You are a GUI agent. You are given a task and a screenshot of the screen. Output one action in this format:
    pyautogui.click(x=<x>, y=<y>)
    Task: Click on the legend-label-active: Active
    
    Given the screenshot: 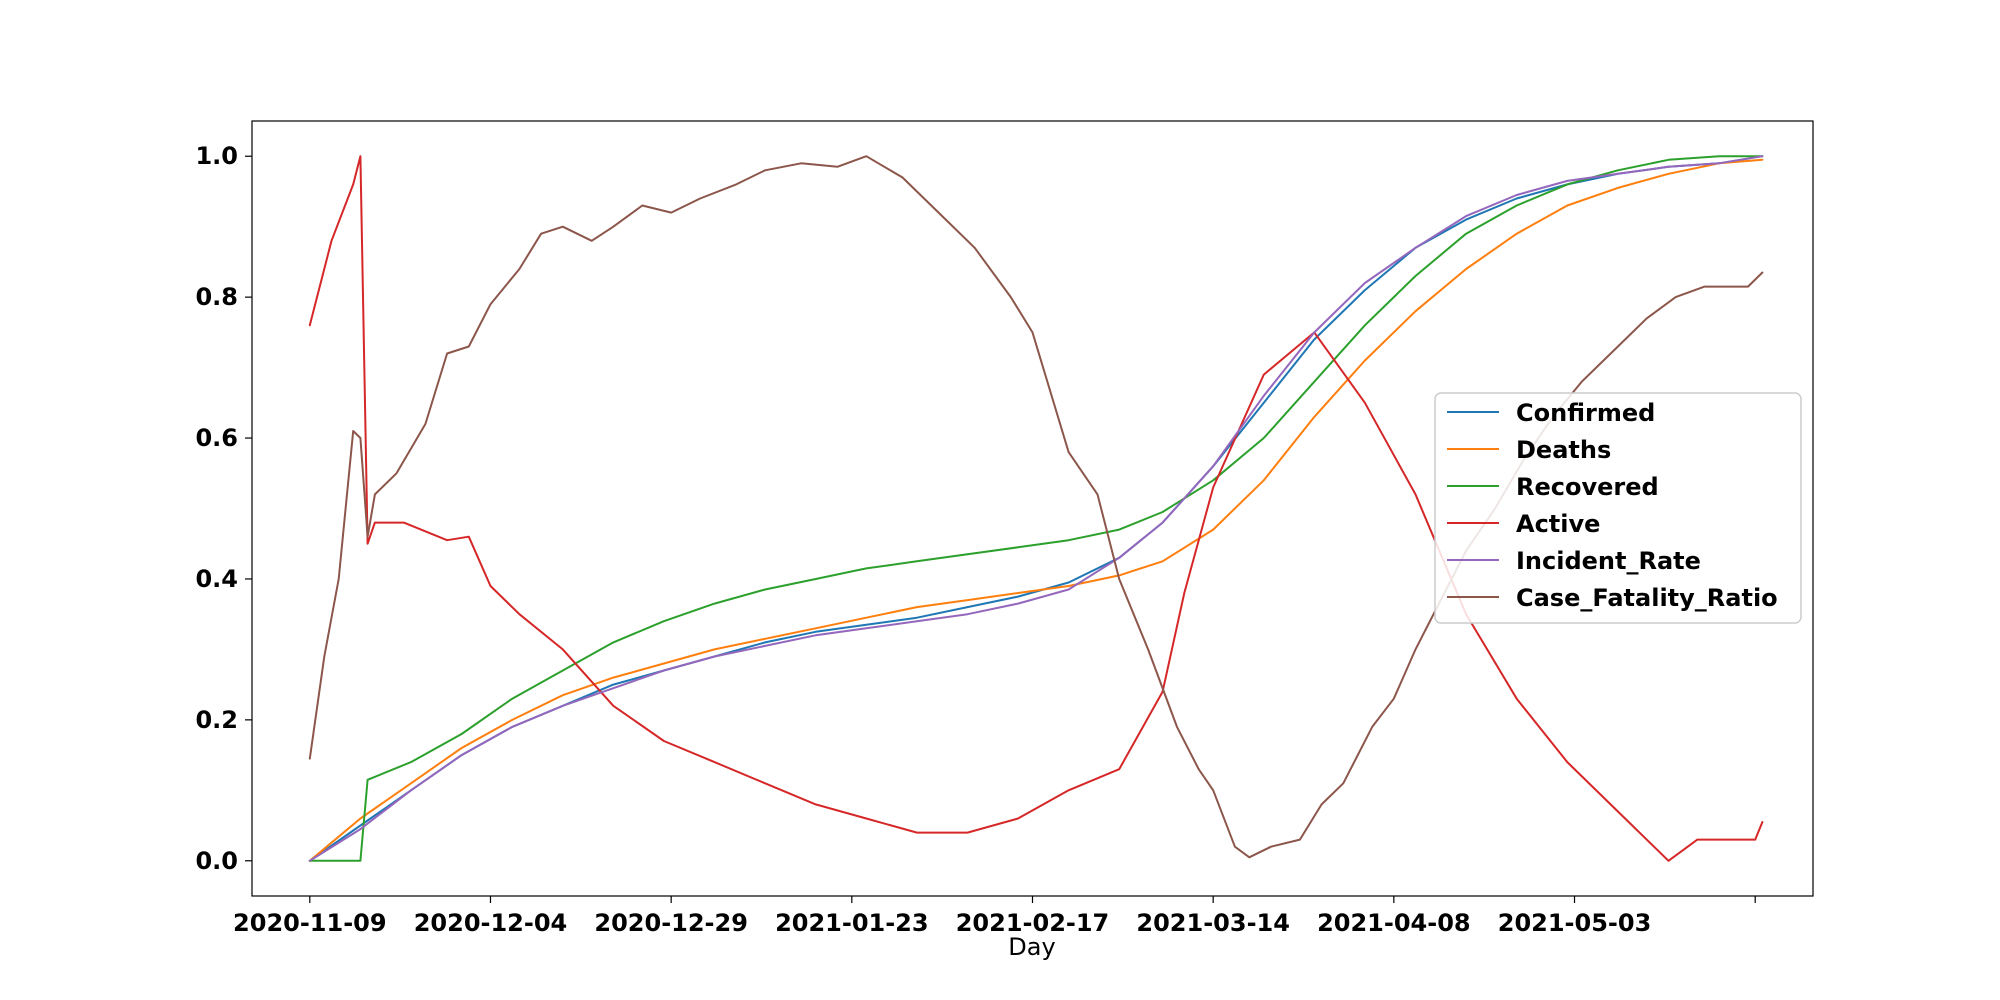 What is the action you would take?
    pyautogui.click(x=1558, y=524)
    